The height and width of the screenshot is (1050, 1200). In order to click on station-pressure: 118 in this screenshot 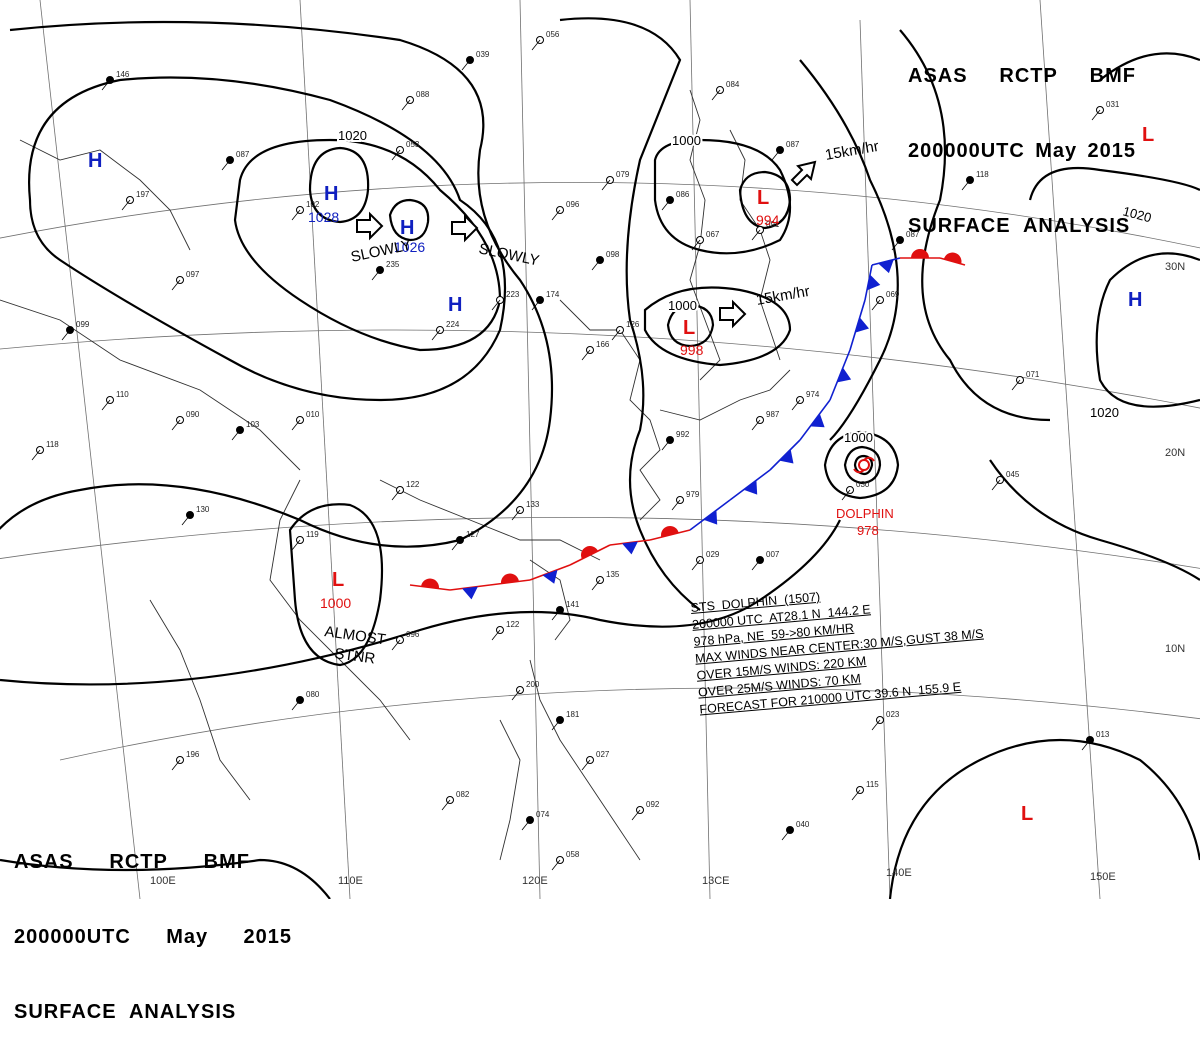, I will do `click(982, 174)`.